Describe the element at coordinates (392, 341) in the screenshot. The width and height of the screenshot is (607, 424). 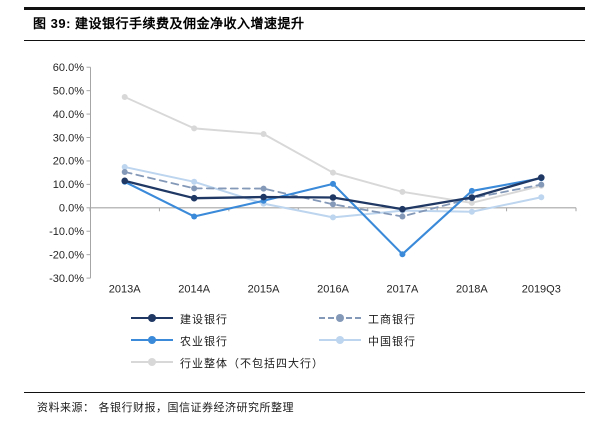
I see `legend-label: 中国银行` at that location.